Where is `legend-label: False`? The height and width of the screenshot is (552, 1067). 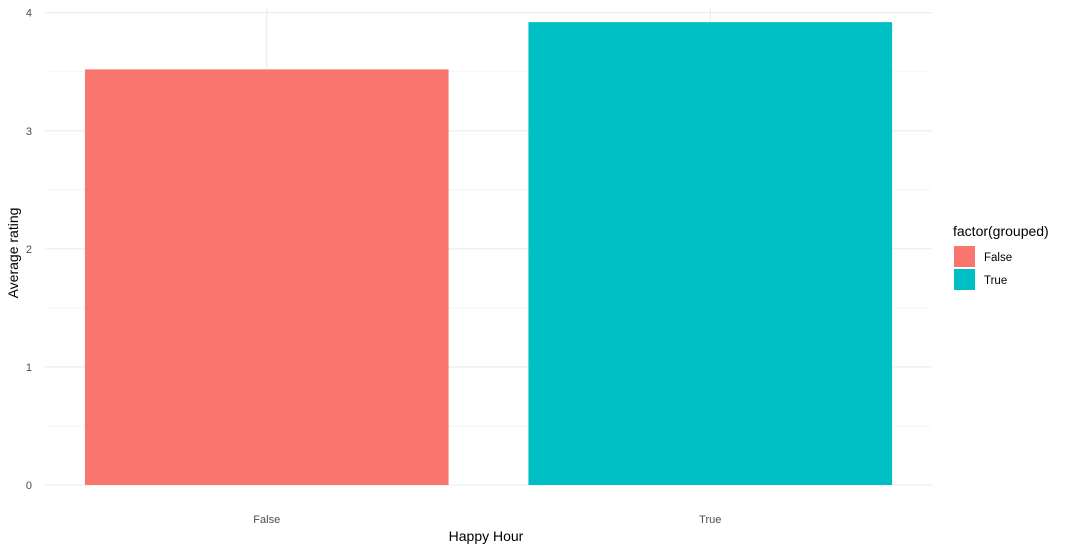
legend-label: False is located at coordinates (998, 258).